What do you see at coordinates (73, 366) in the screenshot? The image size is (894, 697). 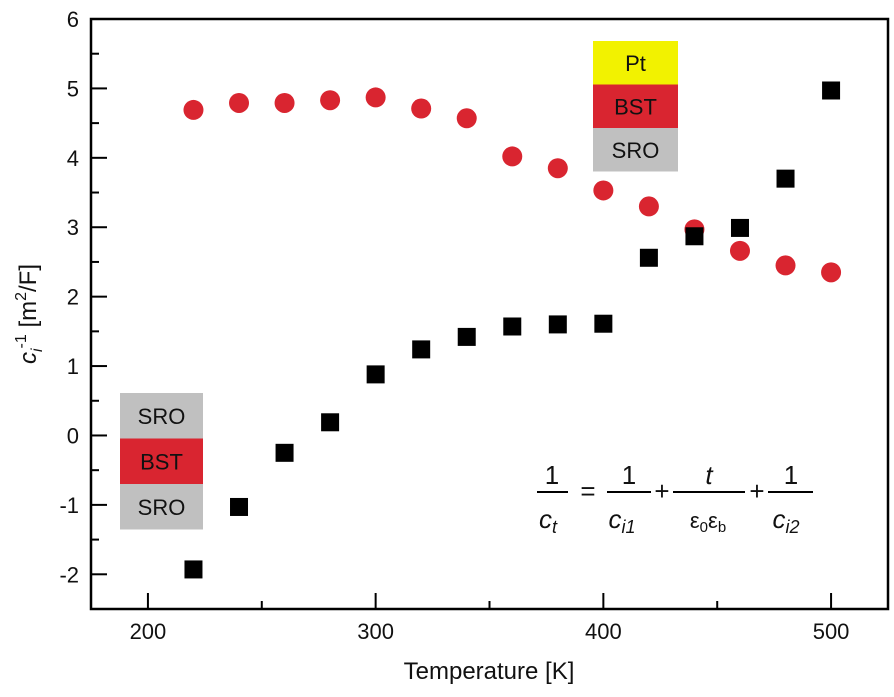 I see `y-tick-label: 1` at bounding box center [73, 366].